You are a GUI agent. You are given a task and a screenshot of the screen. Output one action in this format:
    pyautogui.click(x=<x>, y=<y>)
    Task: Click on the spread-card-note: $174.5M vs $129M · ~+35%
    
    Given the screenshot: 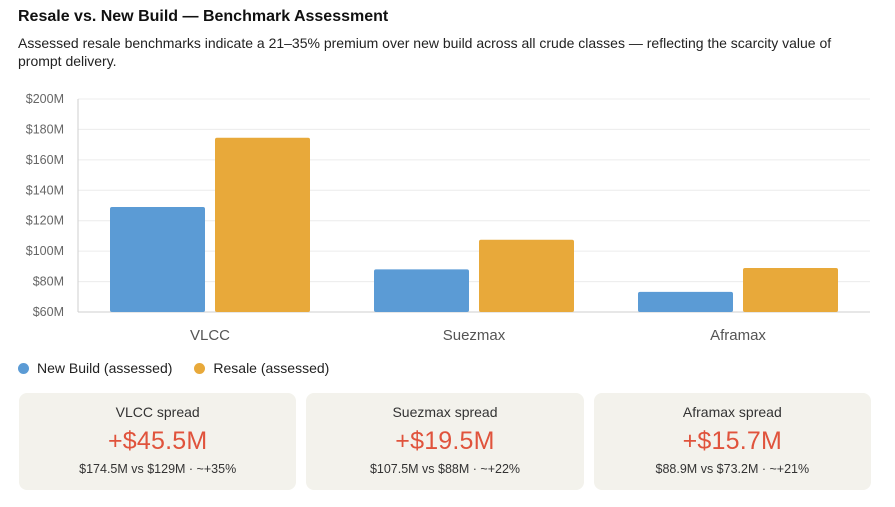 What is the action you would take?
    pyautogui.click(x=158, y=469)
    